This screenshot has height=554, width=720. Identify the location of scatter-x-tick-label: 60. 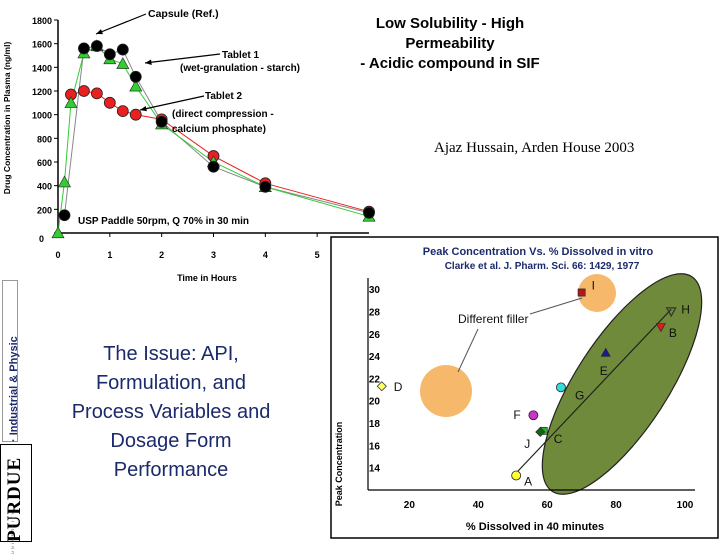
(548, 505).